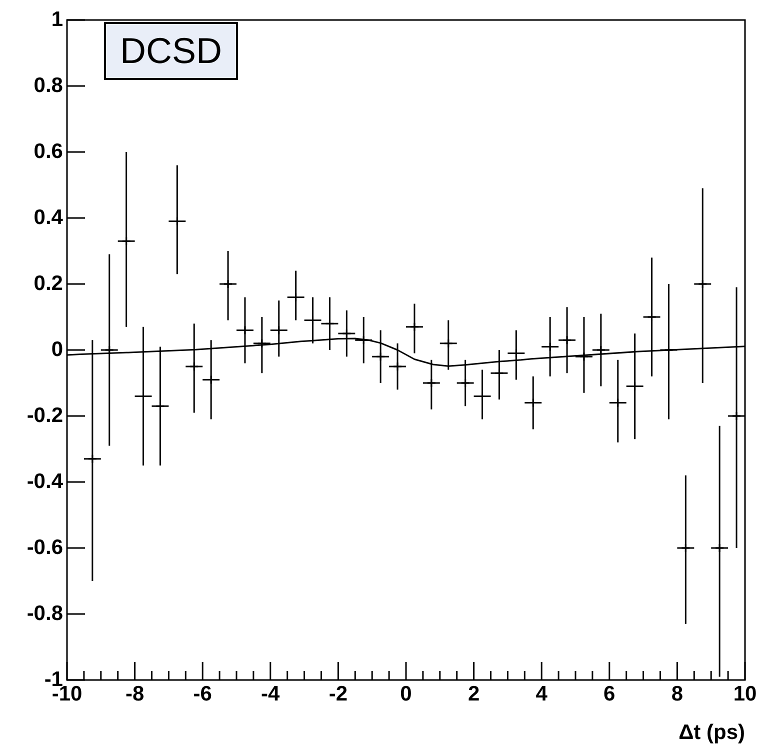  What do you see at coordinates (134, 694) in the screenshot?
I see `x-tick-label: -8` at bounding box center [134, 694].